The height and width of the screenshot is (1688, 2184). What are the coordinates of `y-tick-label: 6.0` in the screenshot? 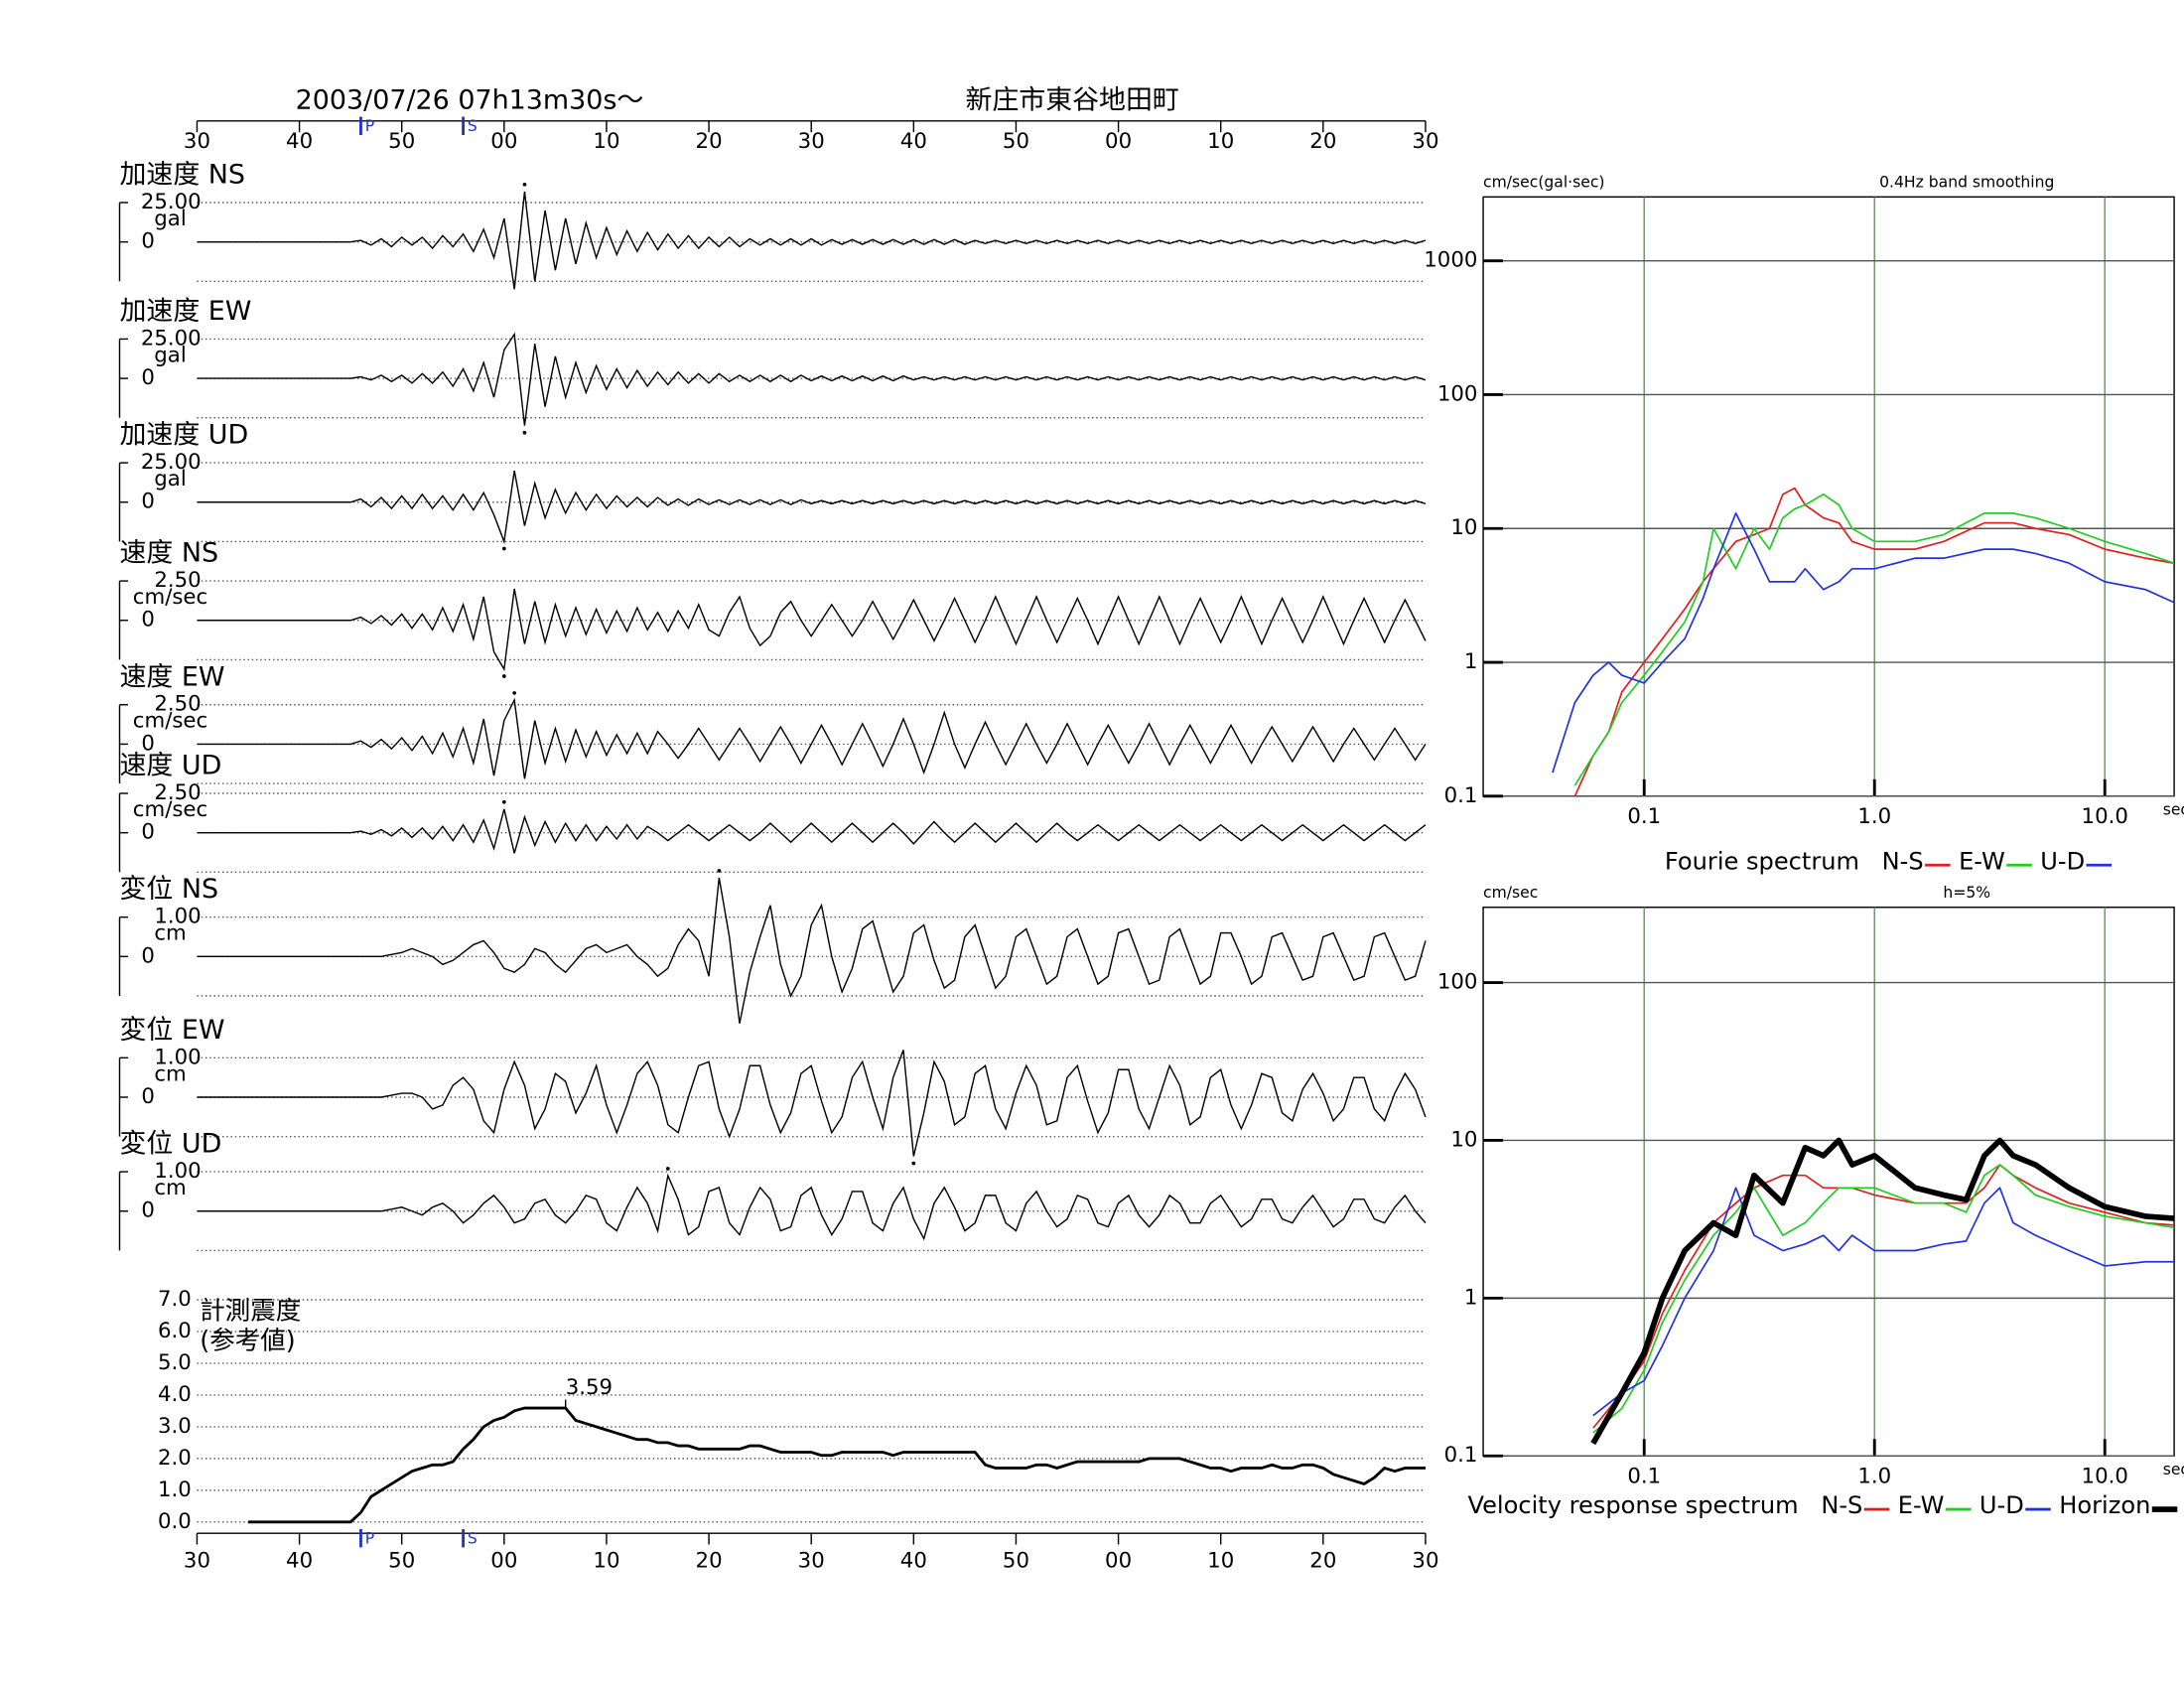 It's located at (175, 1331).